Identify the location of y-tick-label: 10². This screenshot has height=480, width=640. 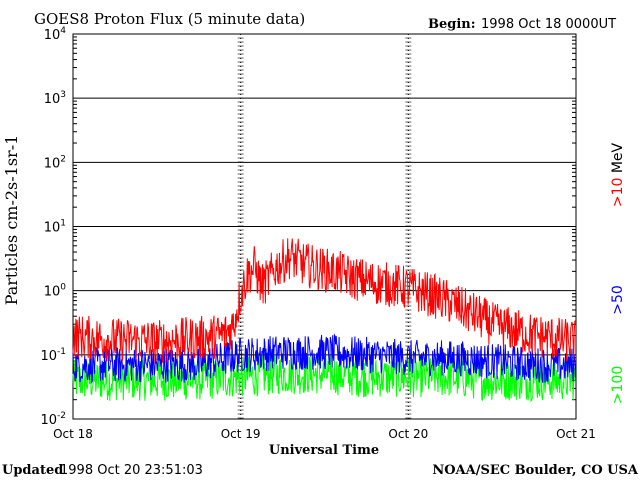
(55, 162).